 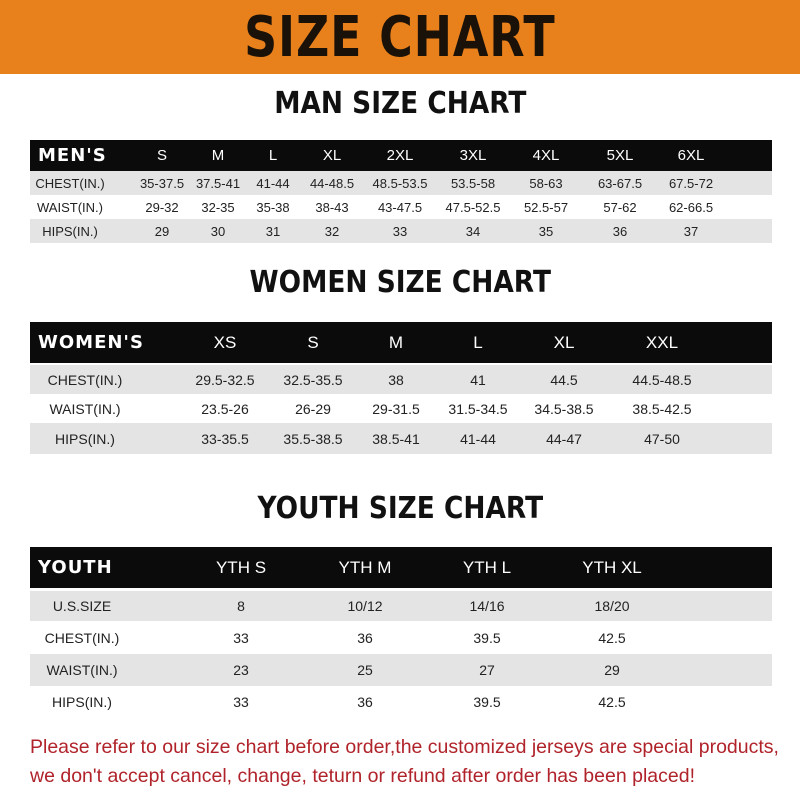 I want to click on table-cell: 27, so click(x=487, y=670).